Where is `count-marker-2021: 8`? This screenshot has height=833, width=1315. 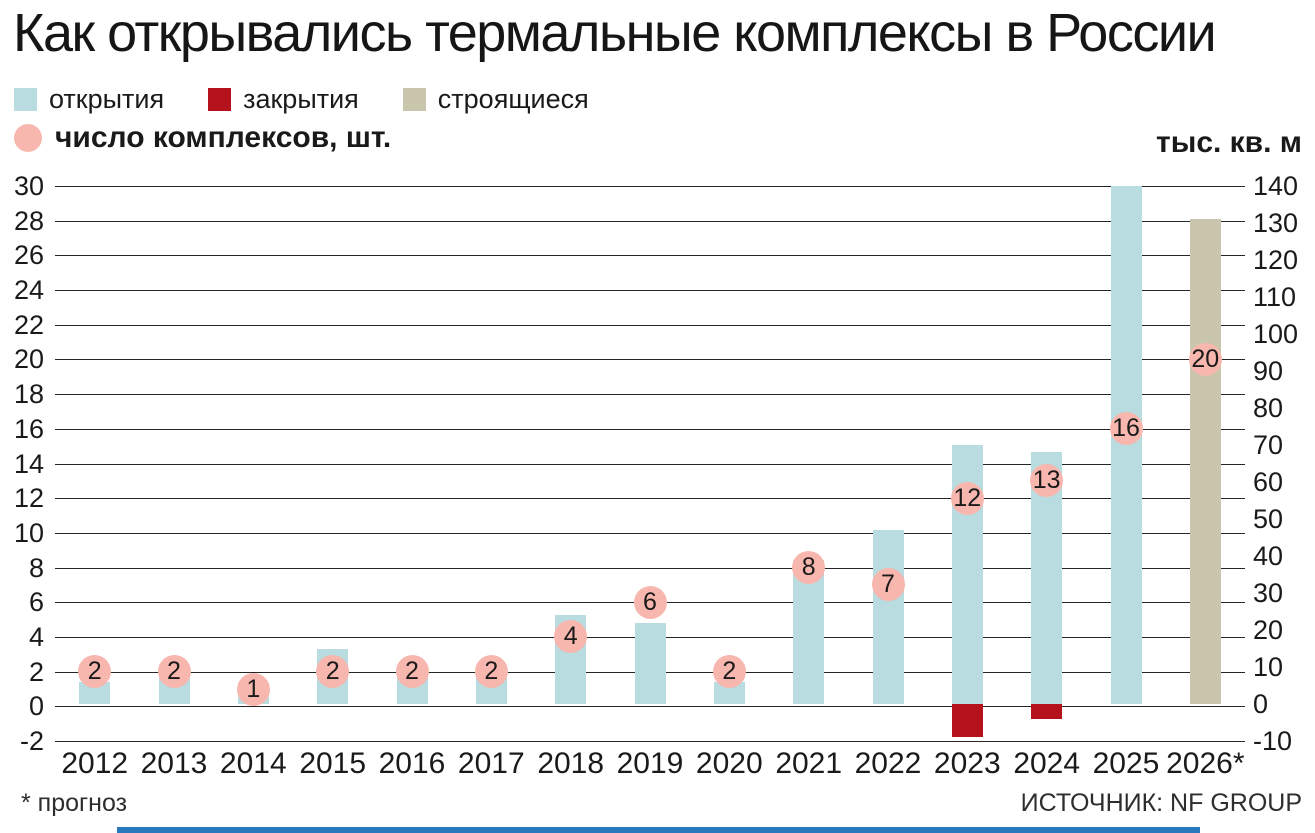 count-marker-2021: 8 is located at coordinates (809, 568).